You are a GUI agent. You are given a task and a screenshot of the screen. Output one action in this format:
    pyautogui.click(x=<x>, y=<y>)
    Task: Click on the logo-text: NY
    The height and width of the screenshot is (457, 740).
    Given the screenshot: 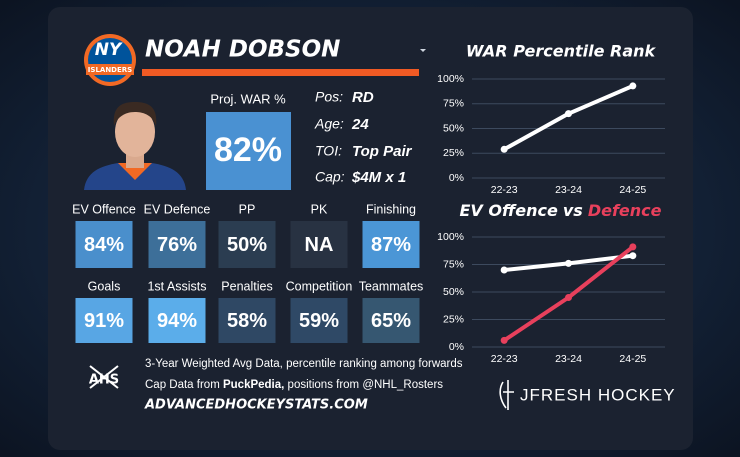 What is the action you would take?
    pyautogui.click(x=109, y=50)
    